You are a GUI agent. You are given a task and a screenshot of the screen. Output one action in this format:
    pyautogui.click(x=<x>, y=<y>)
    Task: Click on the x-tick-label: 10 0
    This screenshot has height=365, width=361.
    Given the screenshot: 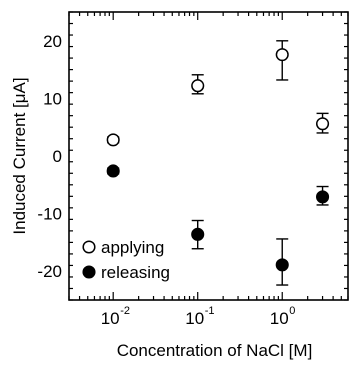 What is the action you would take?
    pyautogui.click(x=283, y=316)
    